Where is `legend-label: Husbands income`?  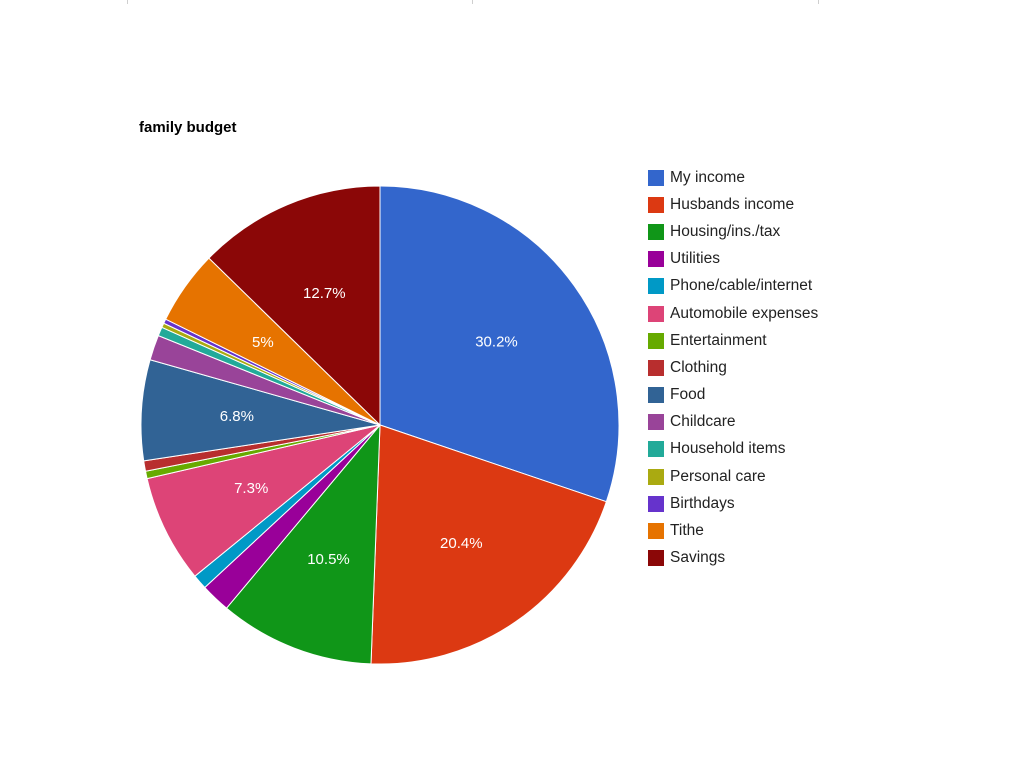 legend-label: Husbands income is located at coordinates (732, 204).